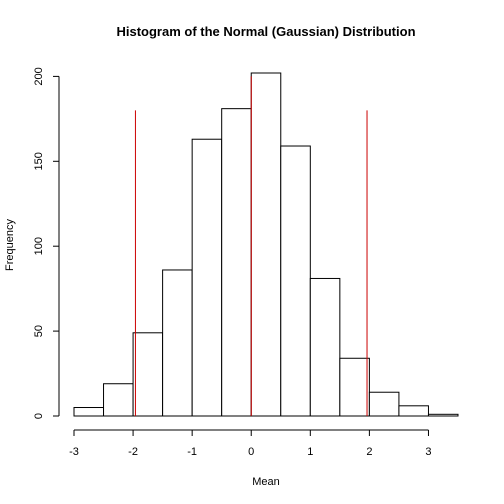 The height and width of the screenshot is (504, 504). What do you see at coordinates (74, 452) in the screenshot?
I see `x-tick-label: -3` at bounding box center [74, 452].